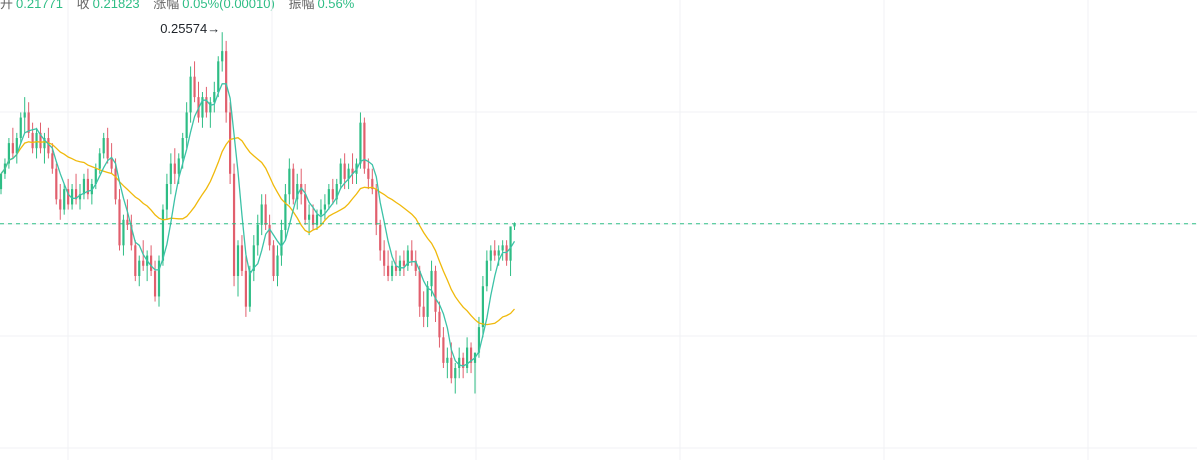 This screenshot has width=1197, height=460. Describe the element at coordinates (166, 5) in the screenshot. I see `change-label: 涨幅` at that location.